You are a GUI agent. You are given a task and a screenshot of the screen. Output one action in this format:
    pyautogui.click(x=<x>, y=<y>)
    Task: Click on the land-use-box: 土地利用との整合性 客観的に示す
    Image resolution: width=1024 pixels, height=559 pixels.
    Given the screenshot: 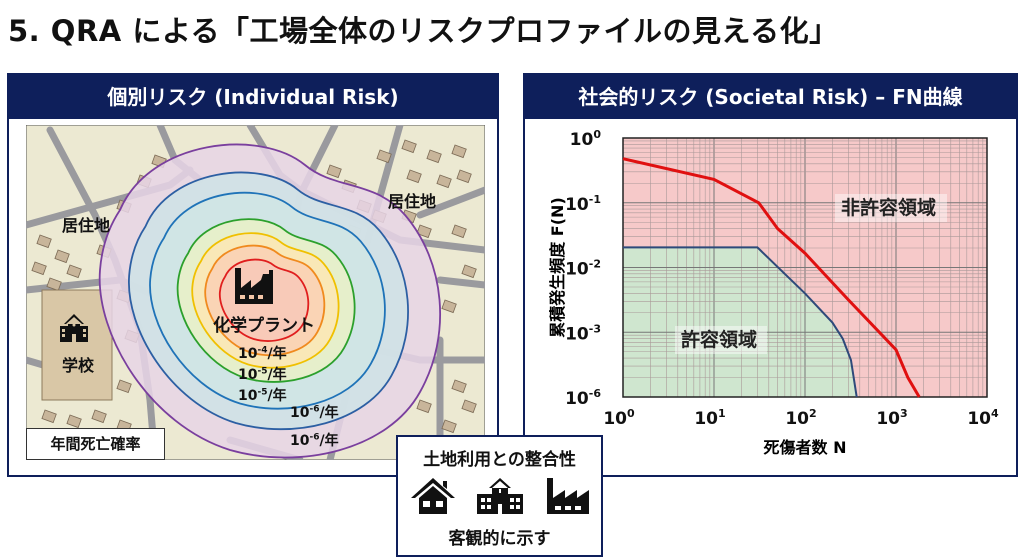 What is the action you would take?
    pyautogui.click(x=499, y=496)
    